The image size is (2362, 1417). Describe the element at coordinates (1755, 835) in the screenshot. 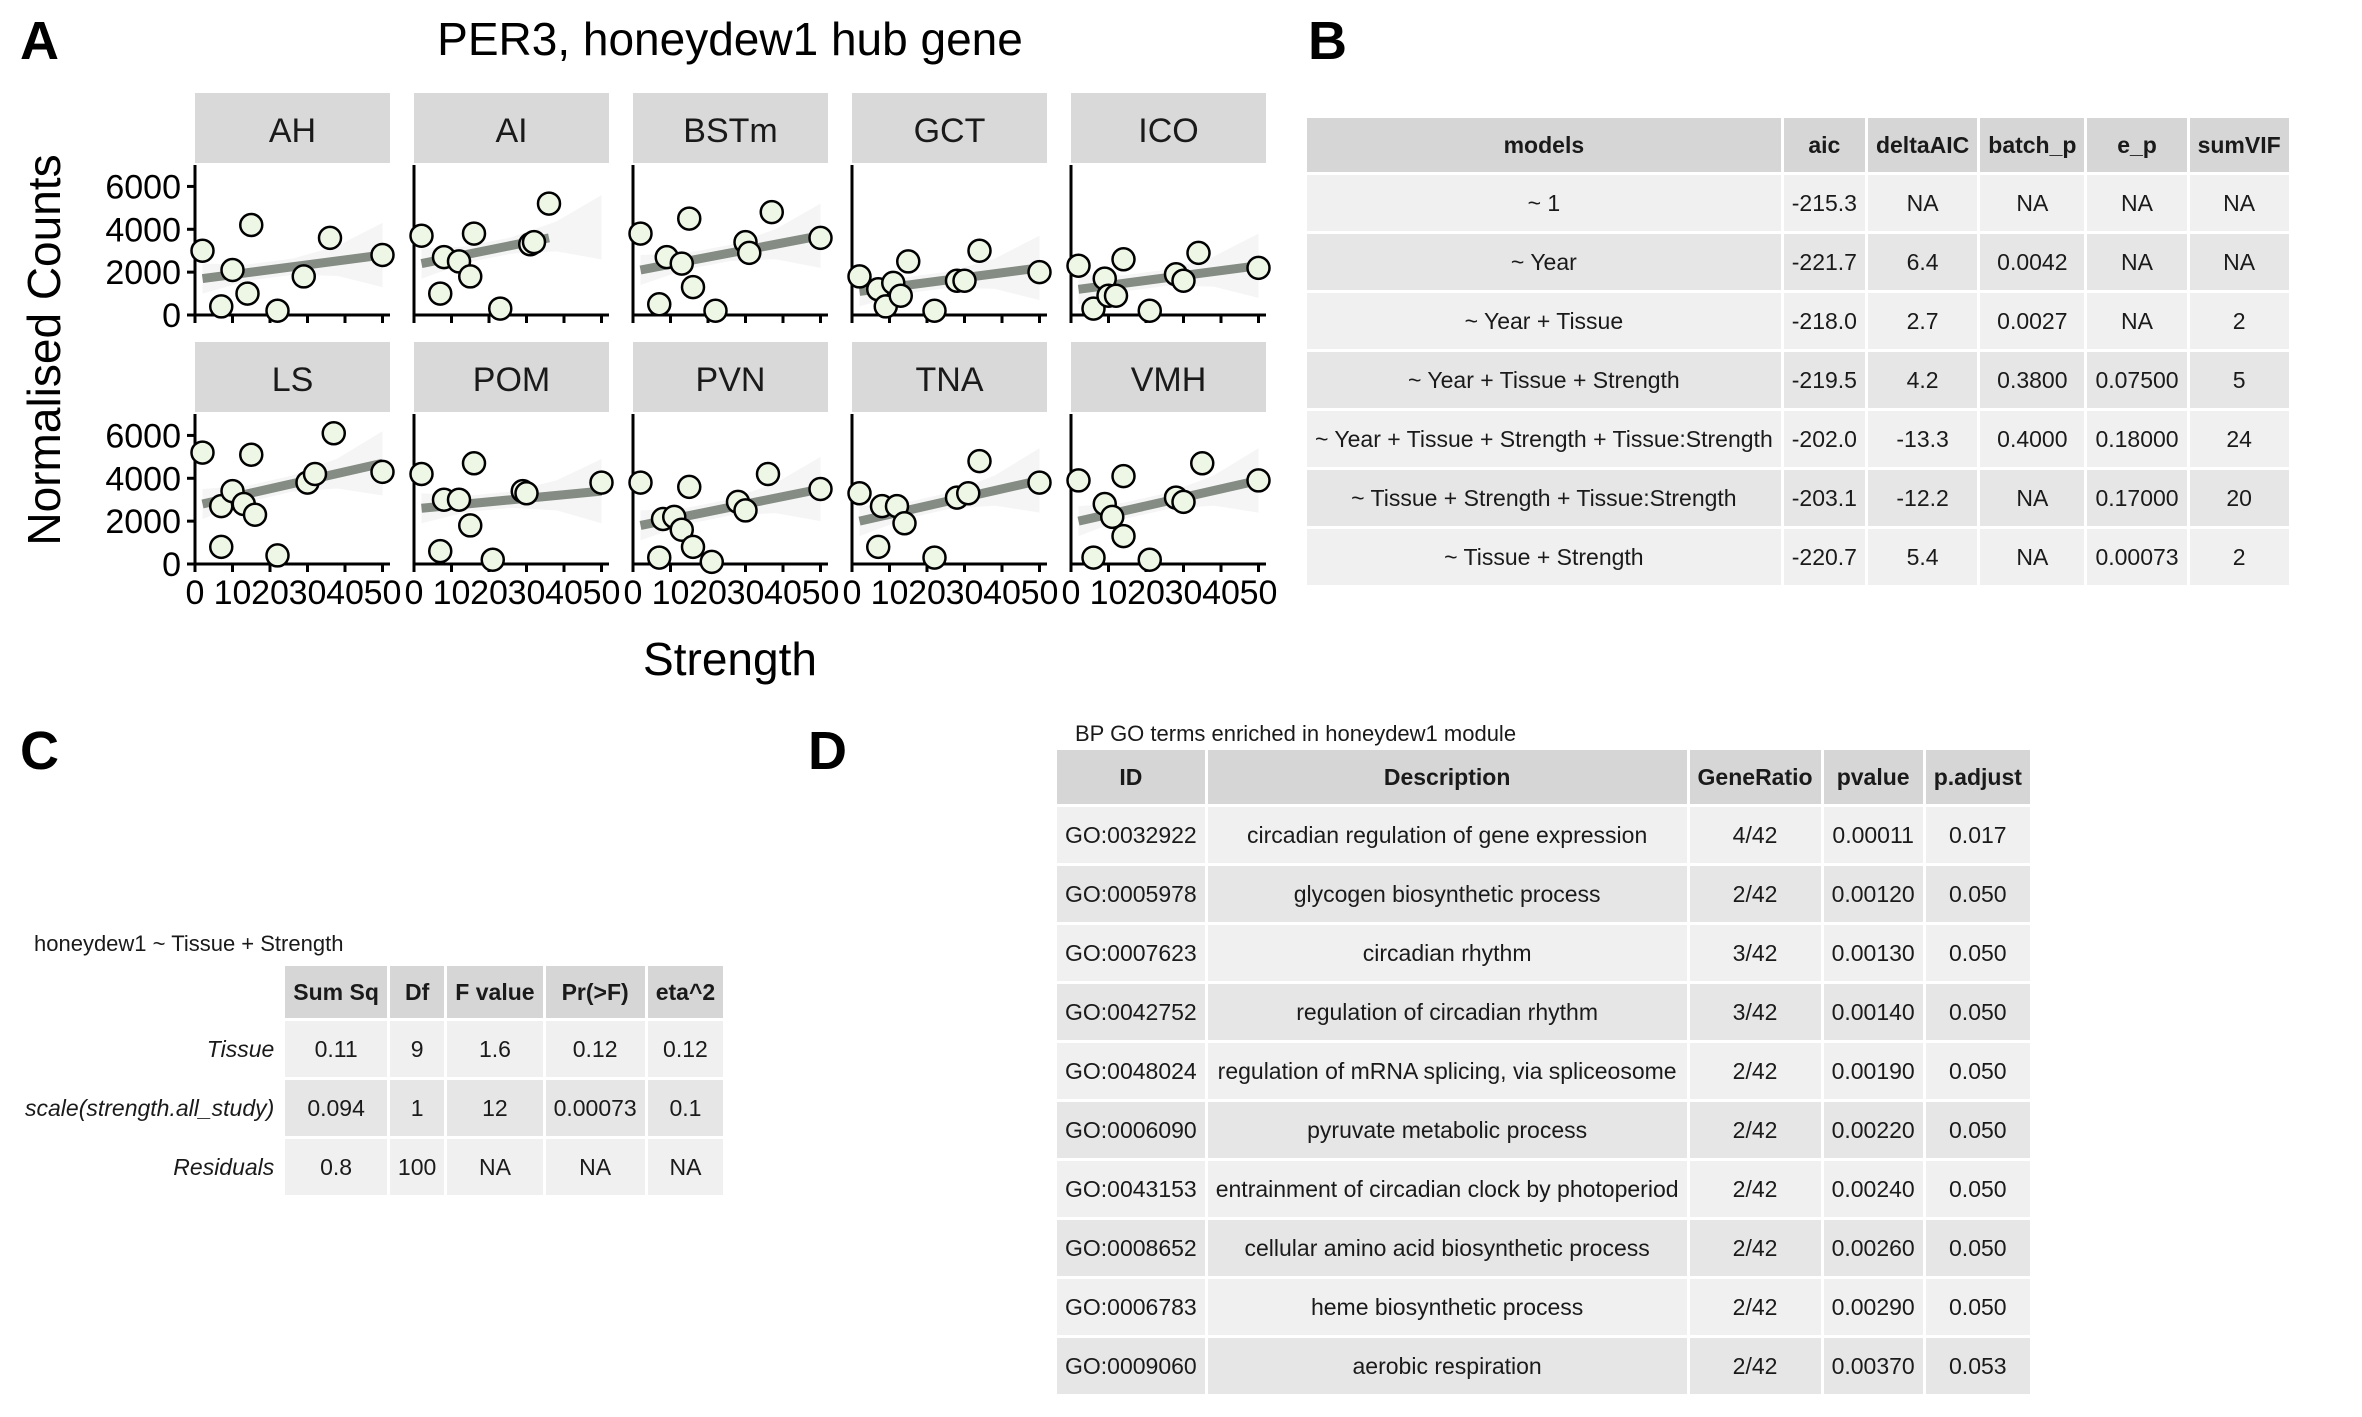

I see `table-cell: 4/42` at that location.